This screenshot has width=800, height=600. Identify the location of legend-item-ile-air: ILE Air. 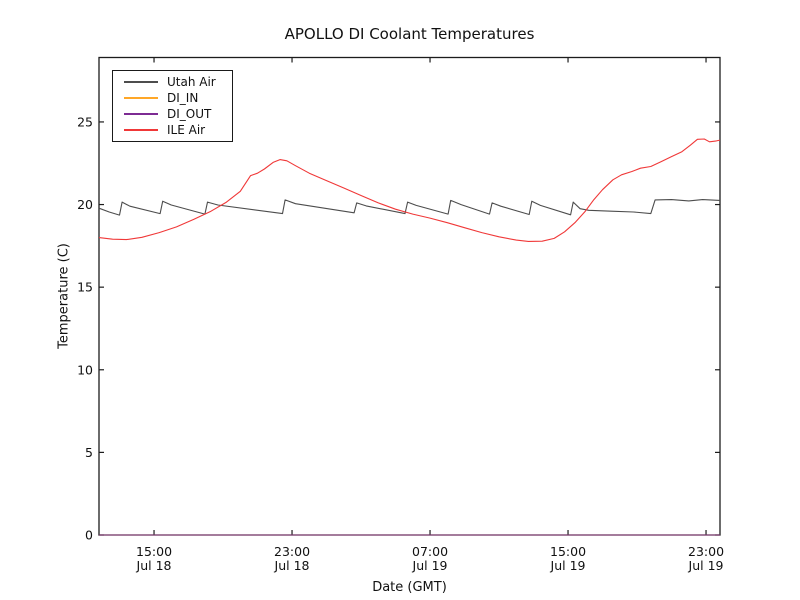
(172, 130).